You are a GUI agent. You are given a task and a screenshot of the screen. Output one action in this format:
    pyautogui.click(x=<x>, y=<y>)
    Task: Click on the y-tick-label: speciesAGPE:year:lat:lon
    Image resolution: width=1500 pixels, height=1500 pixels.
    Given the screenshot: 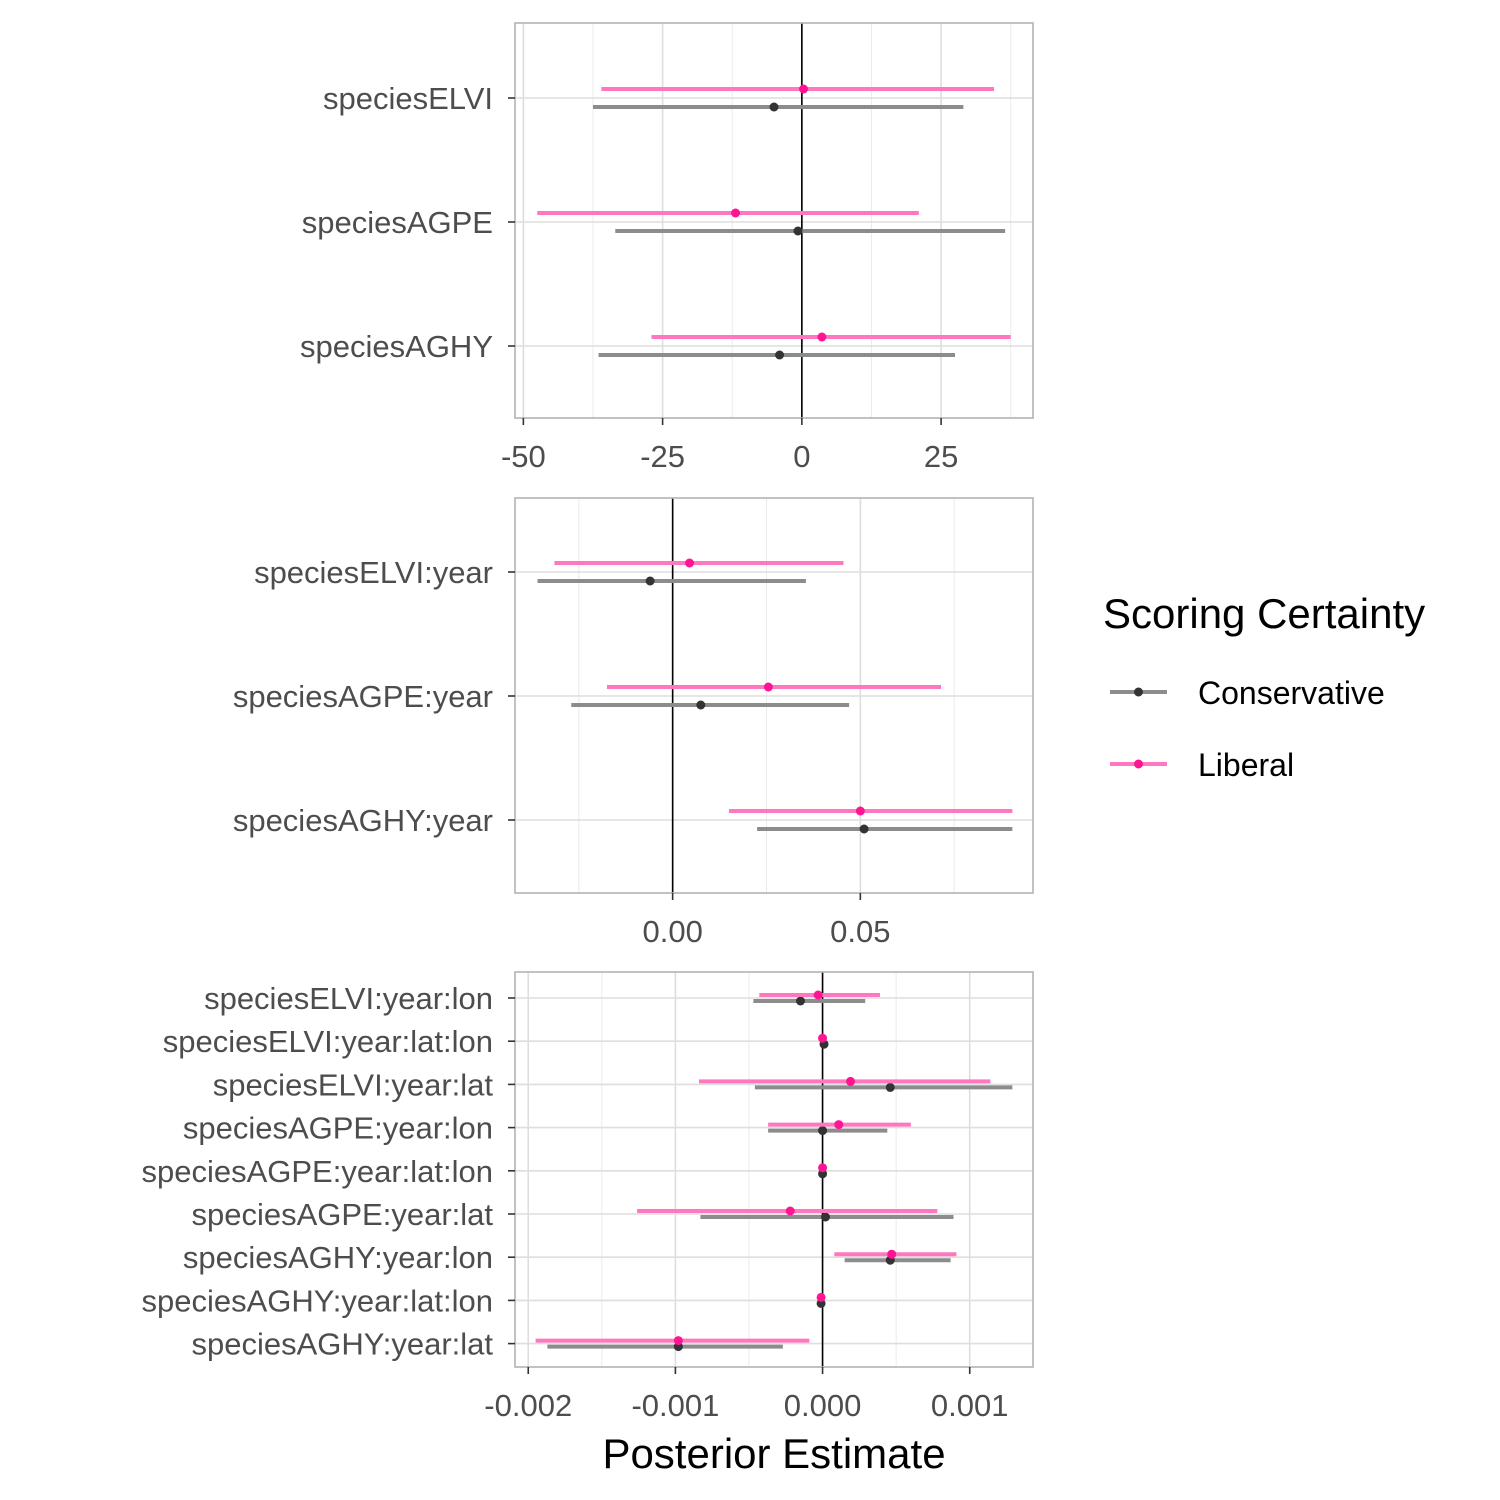 What is the action you would take?
    pyautogui.click(x=317, y=1171)
    